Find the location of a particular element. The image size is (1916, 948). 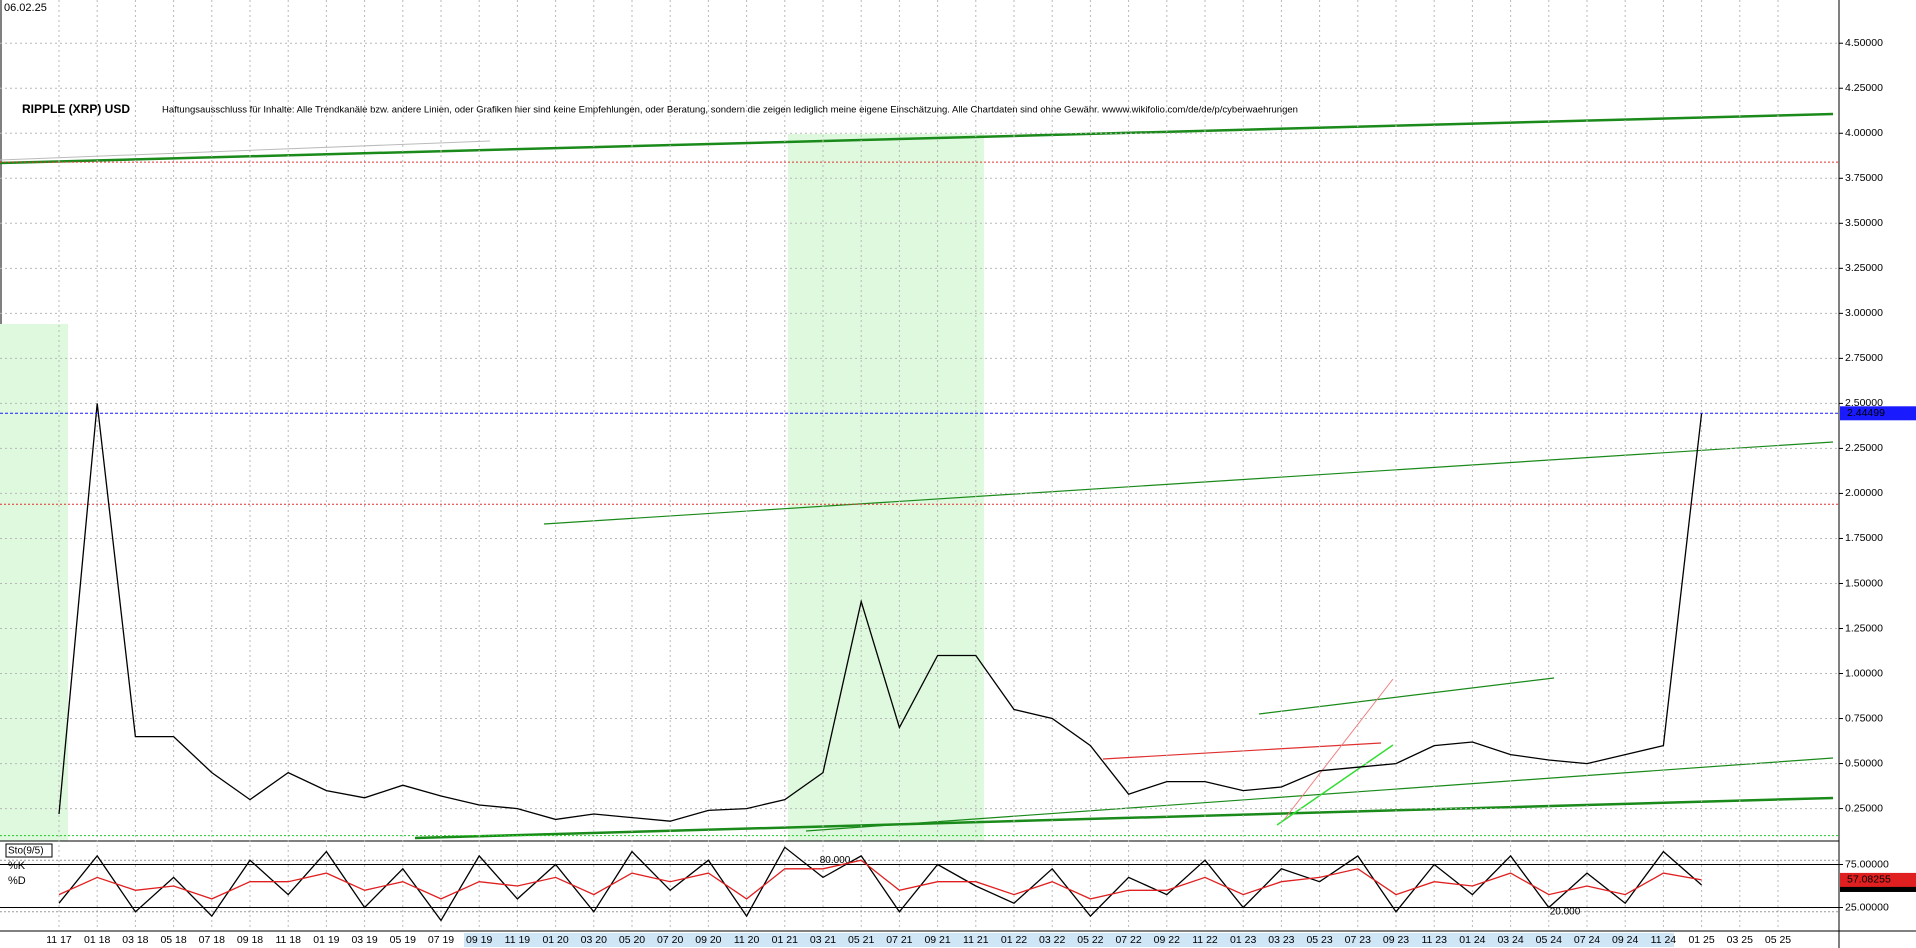

x-tick-label: 01 19 is located at coordinates (326, 940).